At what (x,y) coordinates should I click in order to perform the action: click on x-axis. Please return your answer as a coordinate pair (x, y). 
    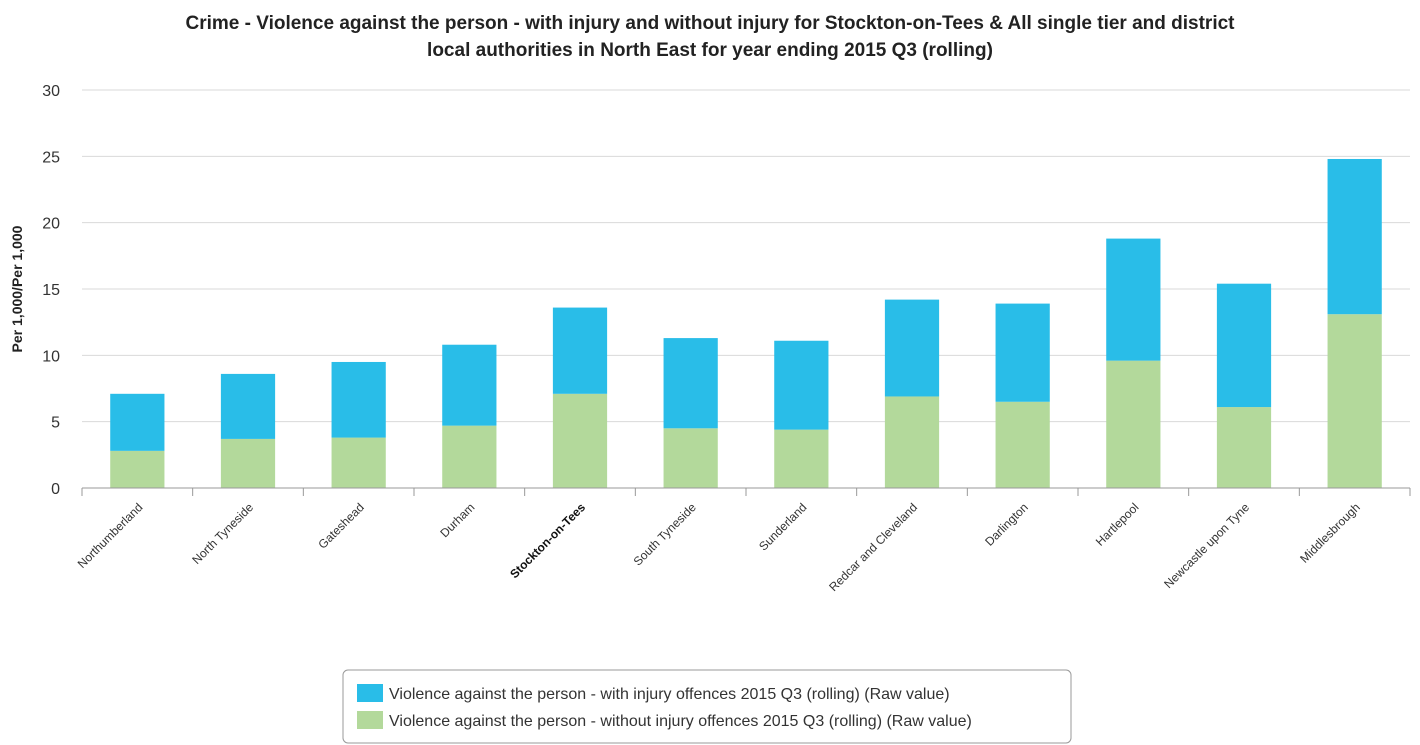
    Looking at the image, I should click on (746, 491).